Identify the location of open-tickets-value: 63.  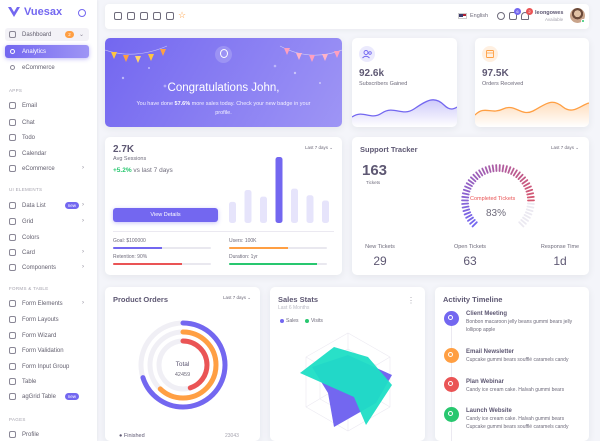
(470, 261).